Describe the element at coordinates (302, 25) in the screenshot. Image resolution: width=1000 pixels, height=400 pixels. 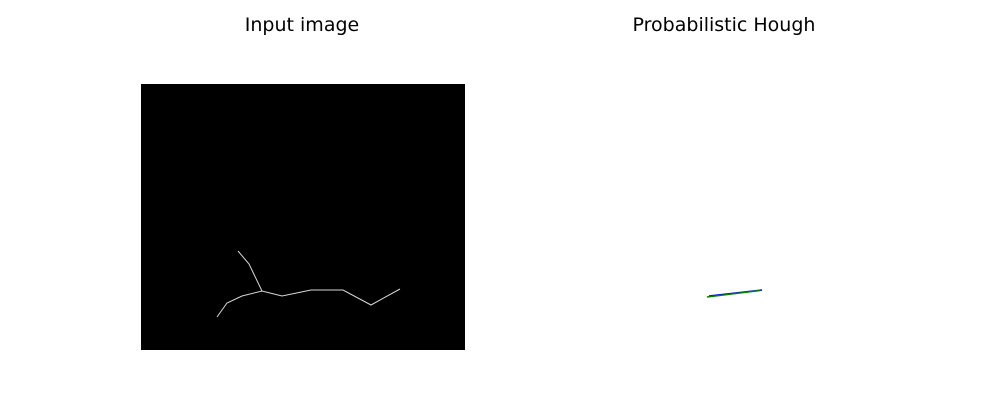
I see `input-image-title: Input image` at that location.